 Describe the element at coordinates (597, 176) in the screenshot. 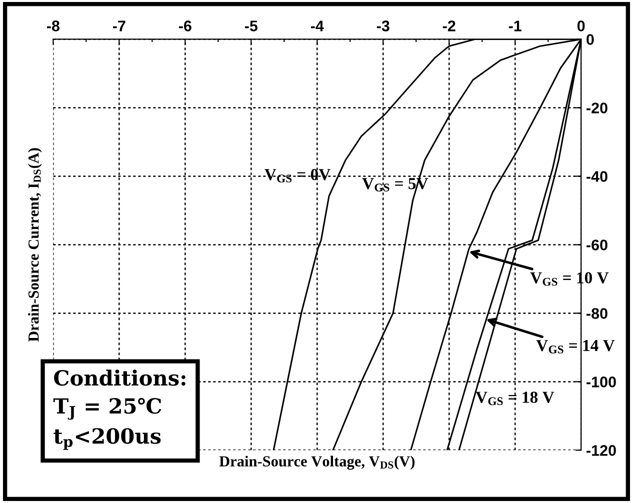

I see `y-tick-label: -40` at that location.